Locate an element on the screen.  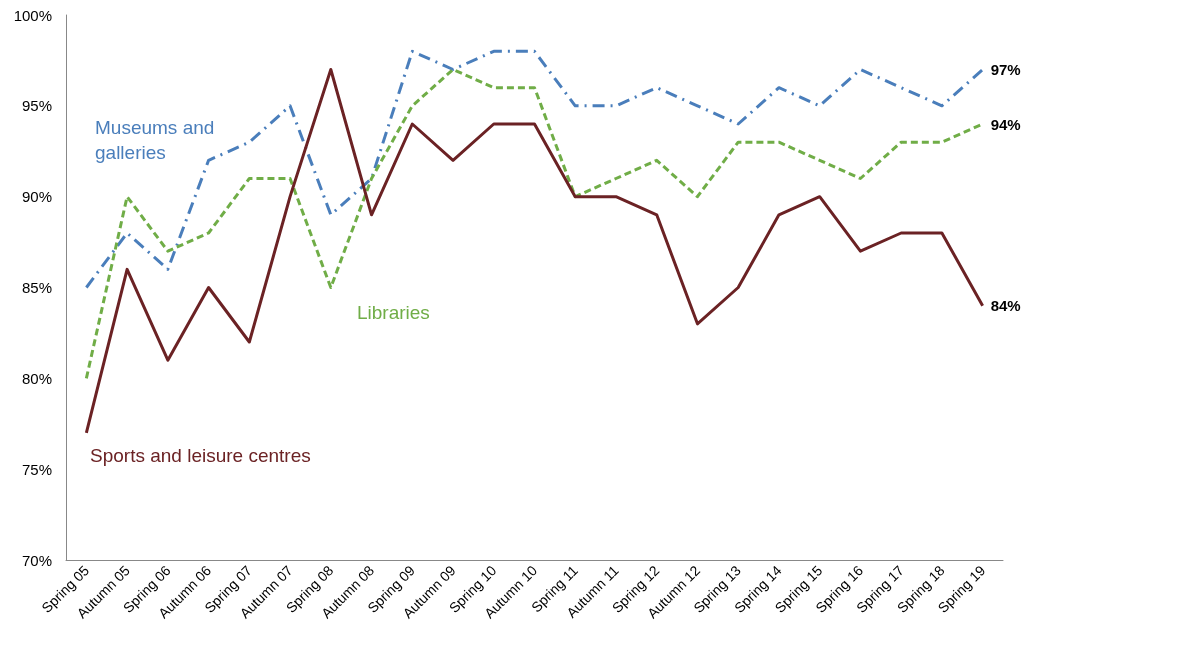
data-label: 84% is located at coordinates (1005, 306).